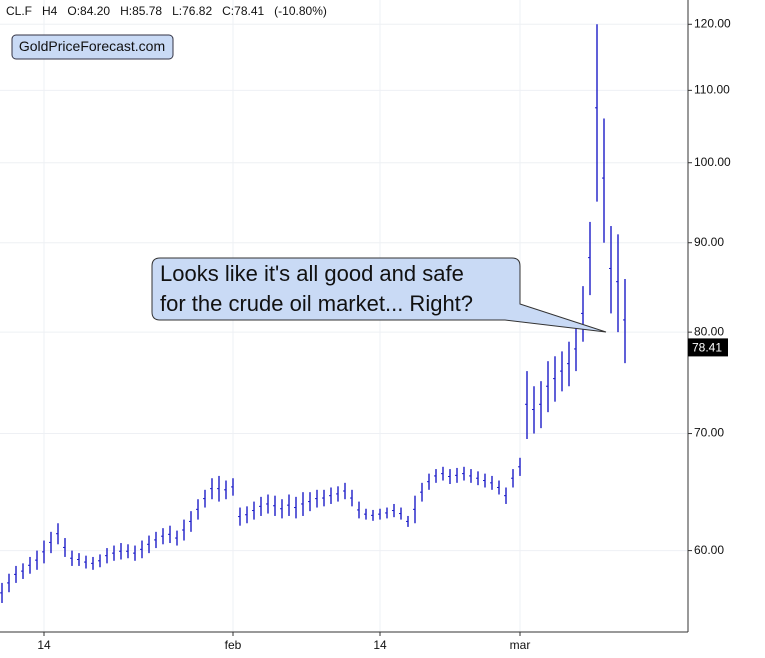 The height and width of the screenshot is (658, 765). I want to click on last-price-box, so click(708, 347).